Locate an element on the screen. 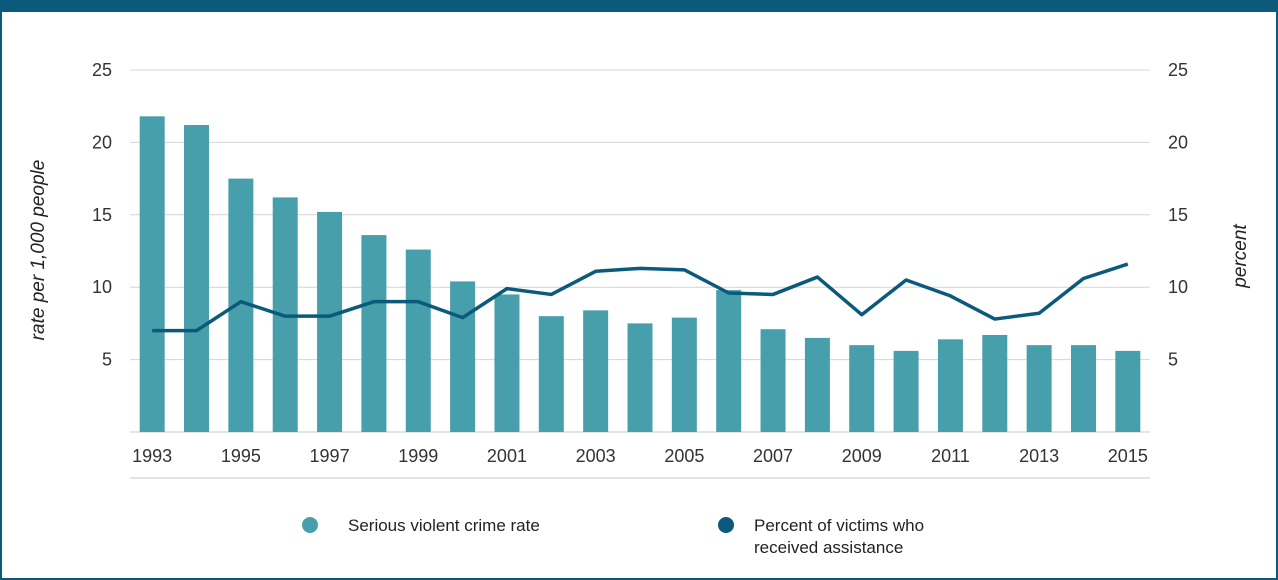 The image size is (1278, 580). y-tick-left: 25 is located at coordinates (102, 70).